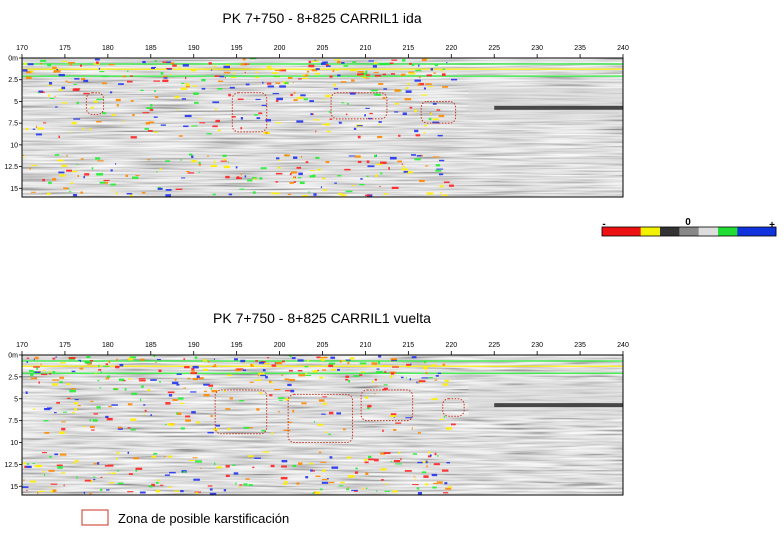 The width and height of the screenshot is (784, 544). What do you see at coordinates (708, 231) in the screenshot?
I see `scale-color-box` at bounding box center [708, 231].